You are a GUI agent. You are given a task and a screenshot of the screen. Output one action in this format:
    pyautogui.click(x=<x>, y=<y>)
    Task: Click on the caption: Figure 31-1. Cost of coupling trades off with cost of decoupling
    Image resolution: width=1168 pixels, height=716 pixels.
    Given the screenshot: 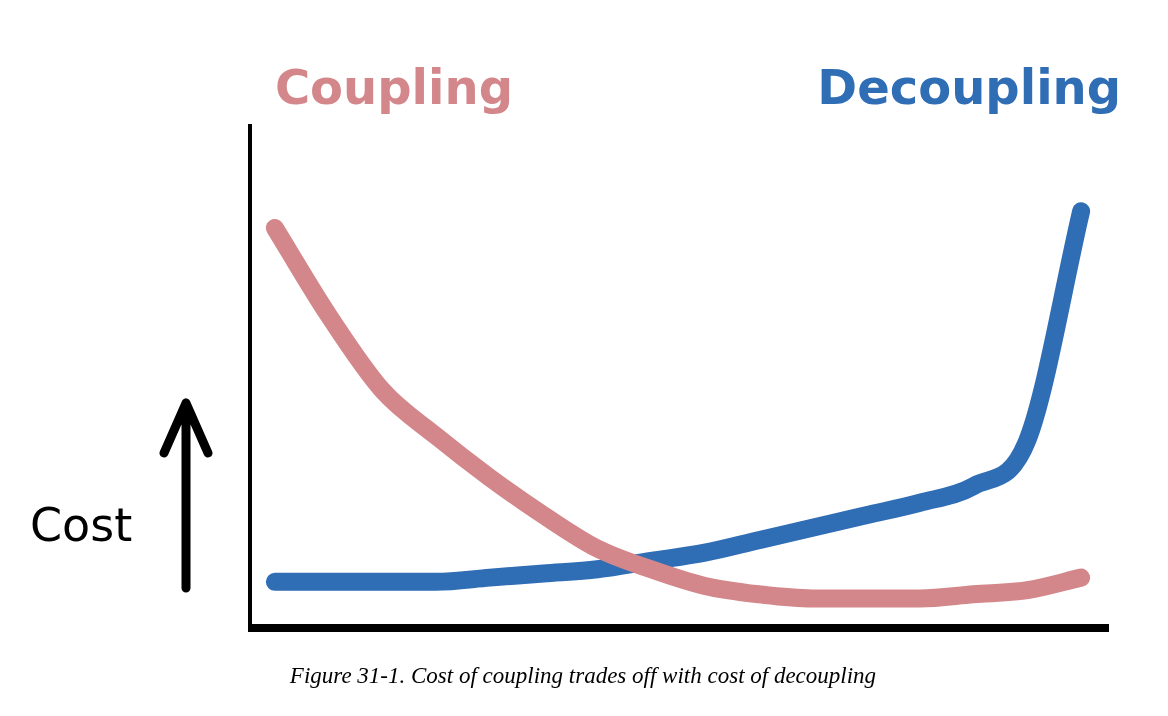 What is the action you would take?
    pyautogui.click(x=583, y=676)
    